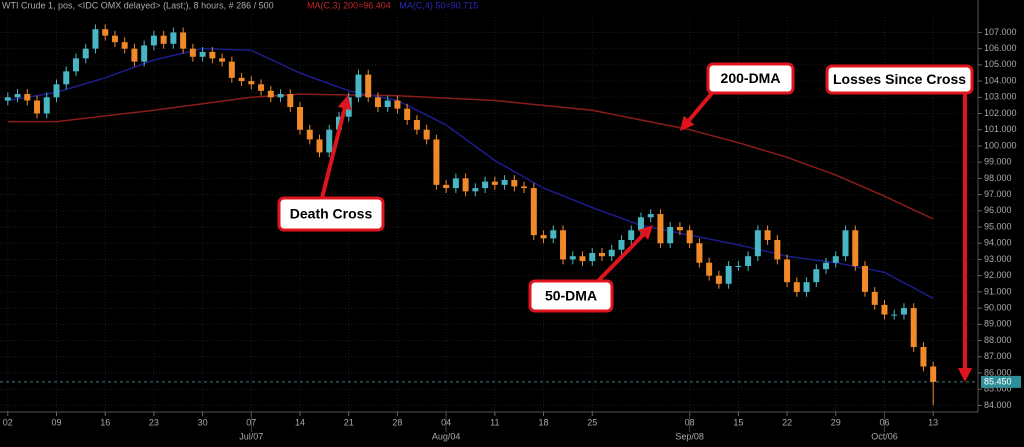 The width and height of the screenshot is (1024, 447). I want to click on y-tick-label: 97.000, so click(998, 194).